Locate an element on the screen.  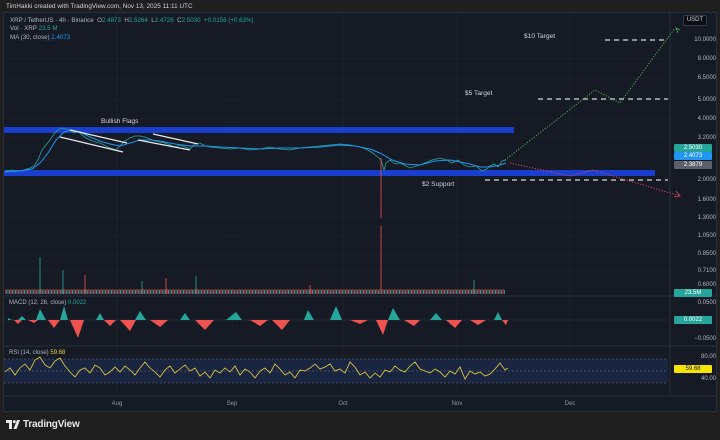
tradingview-brand: TradingView is located at coordinates (43, 424).